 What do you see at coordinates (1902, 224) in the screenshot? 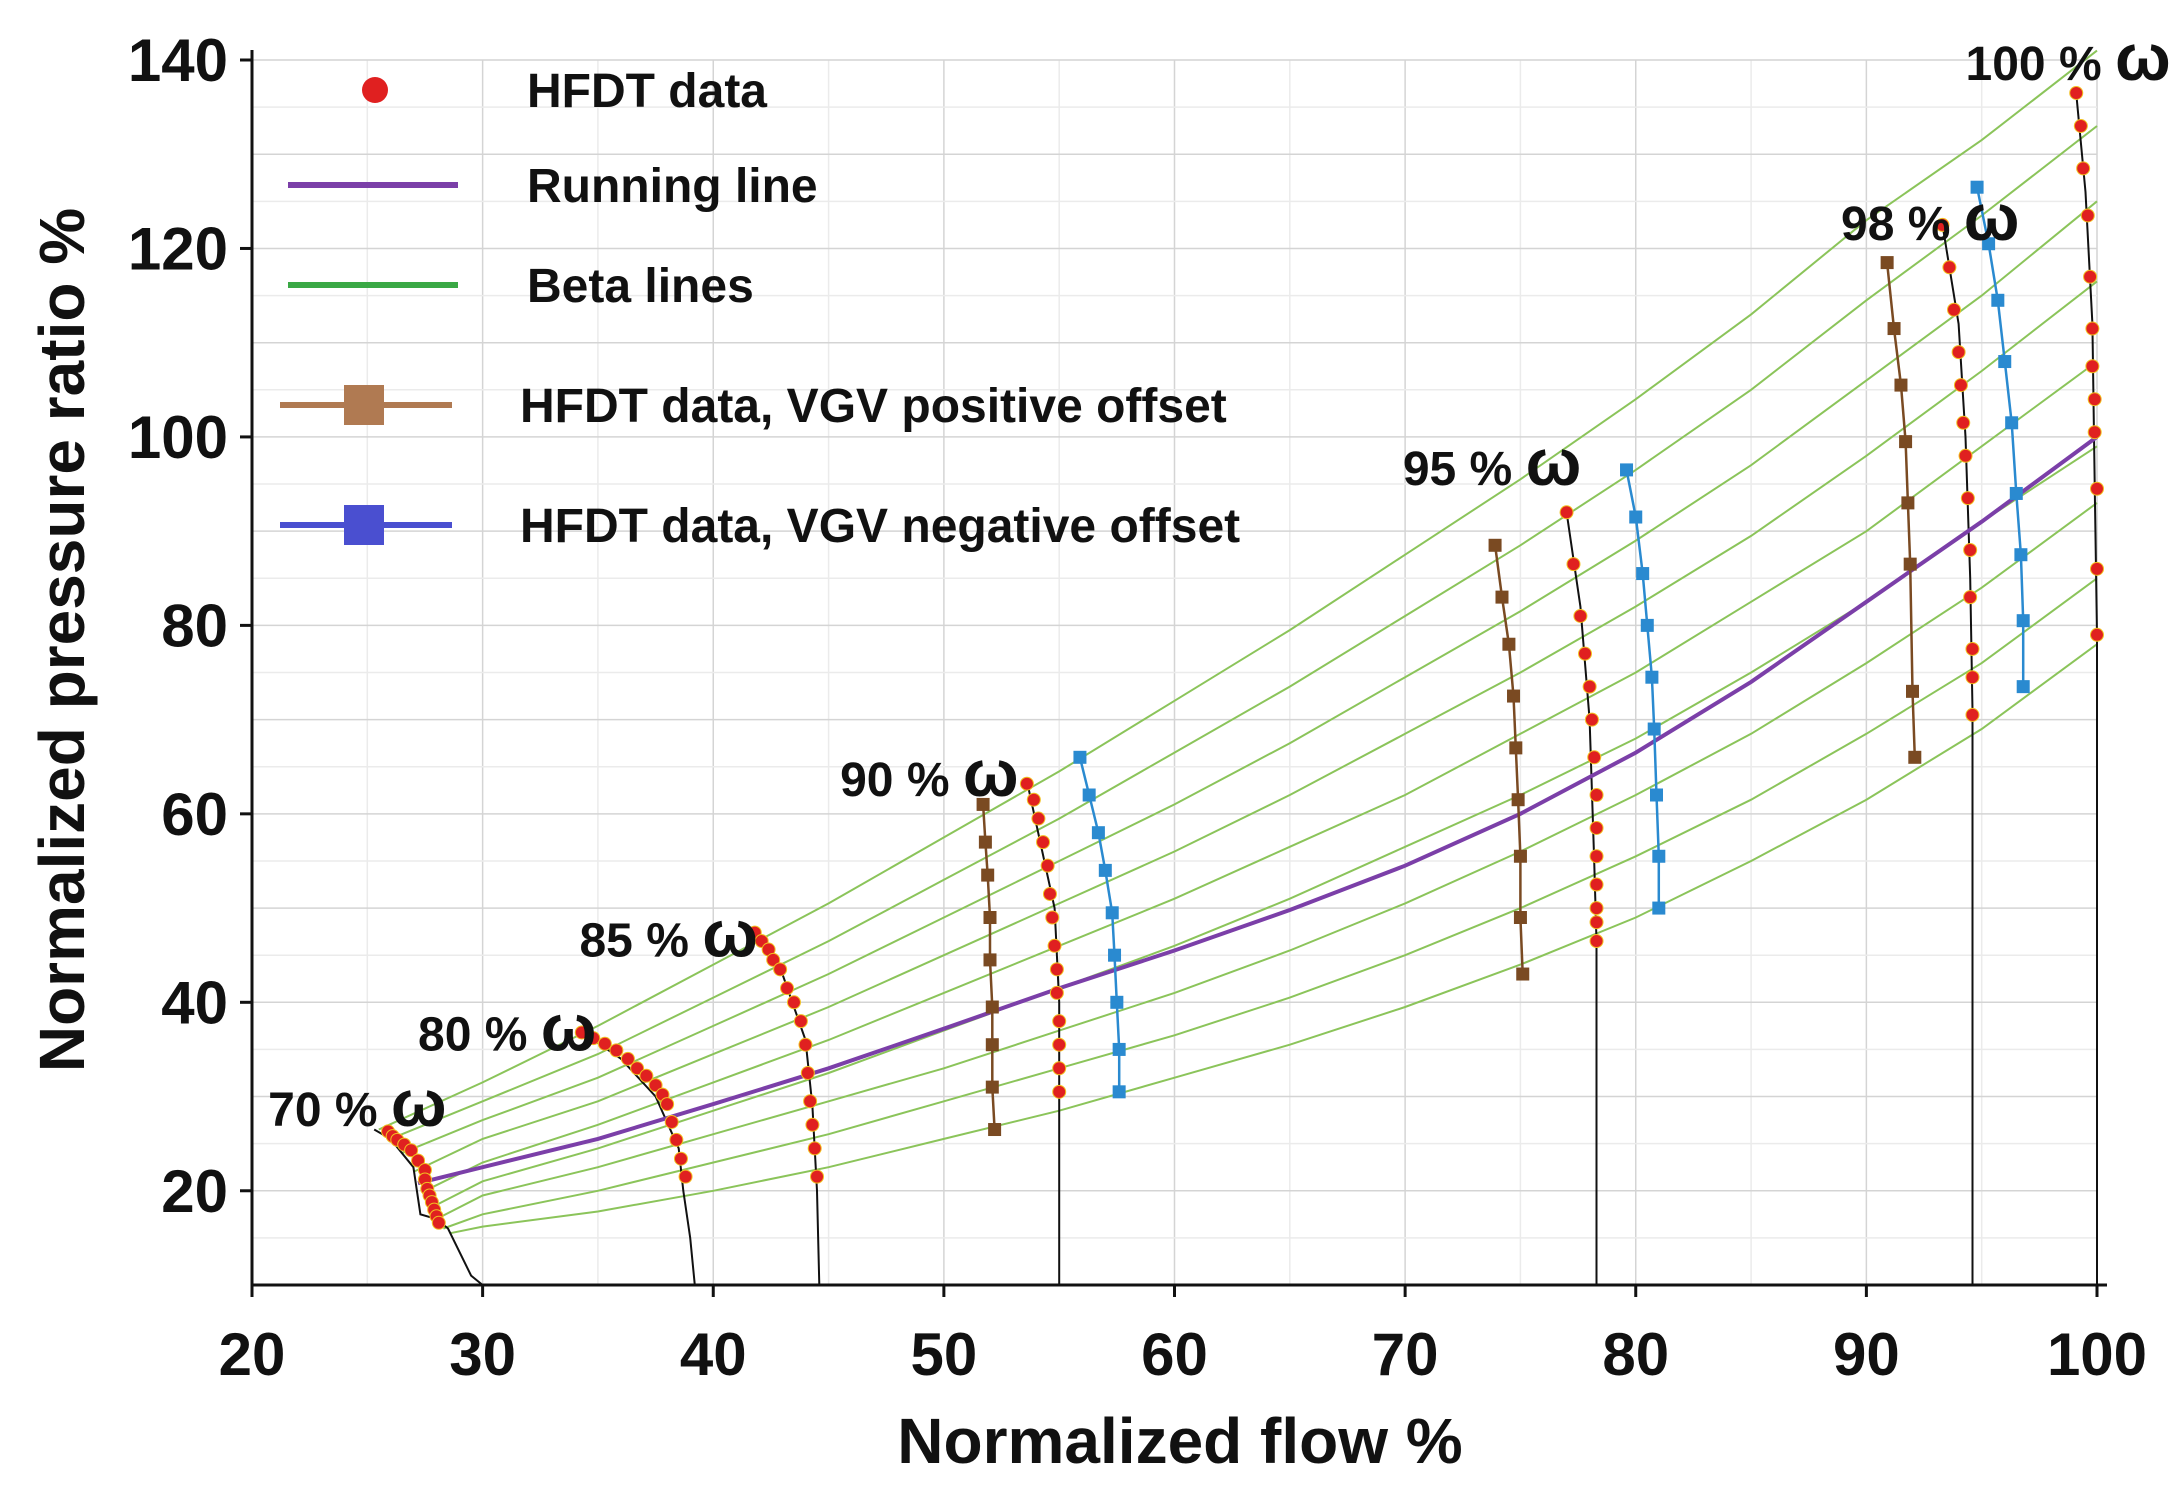
I see `speed-label-percent: 98 %` at bounding box center [1902, 224].